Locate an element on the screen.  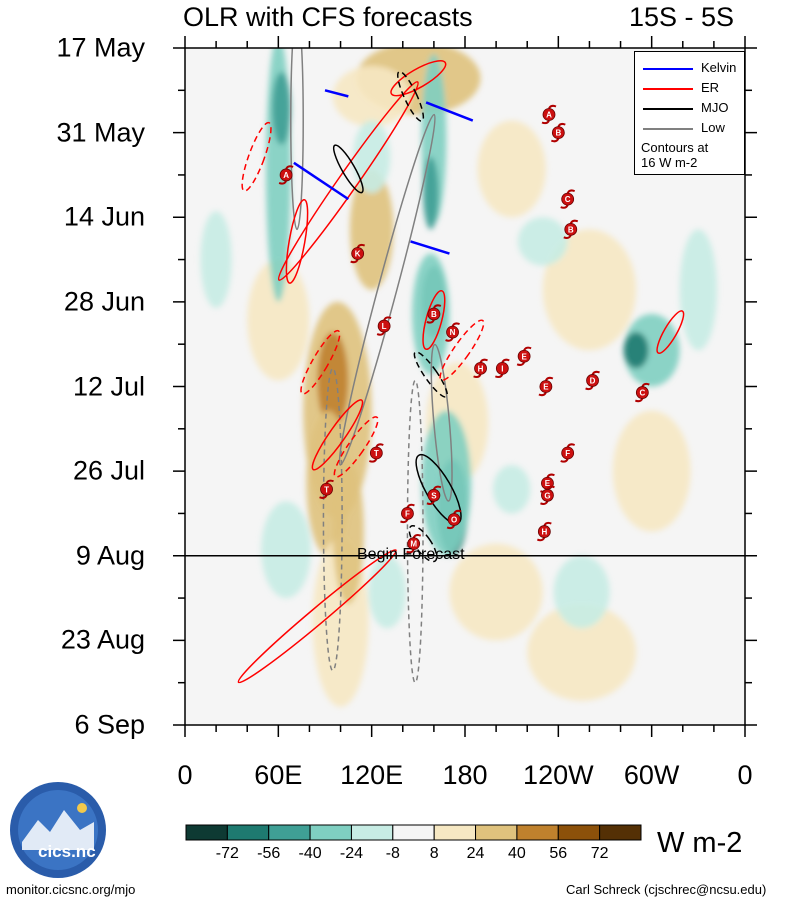
storm-letter: O is located at coordinates (454, 519).